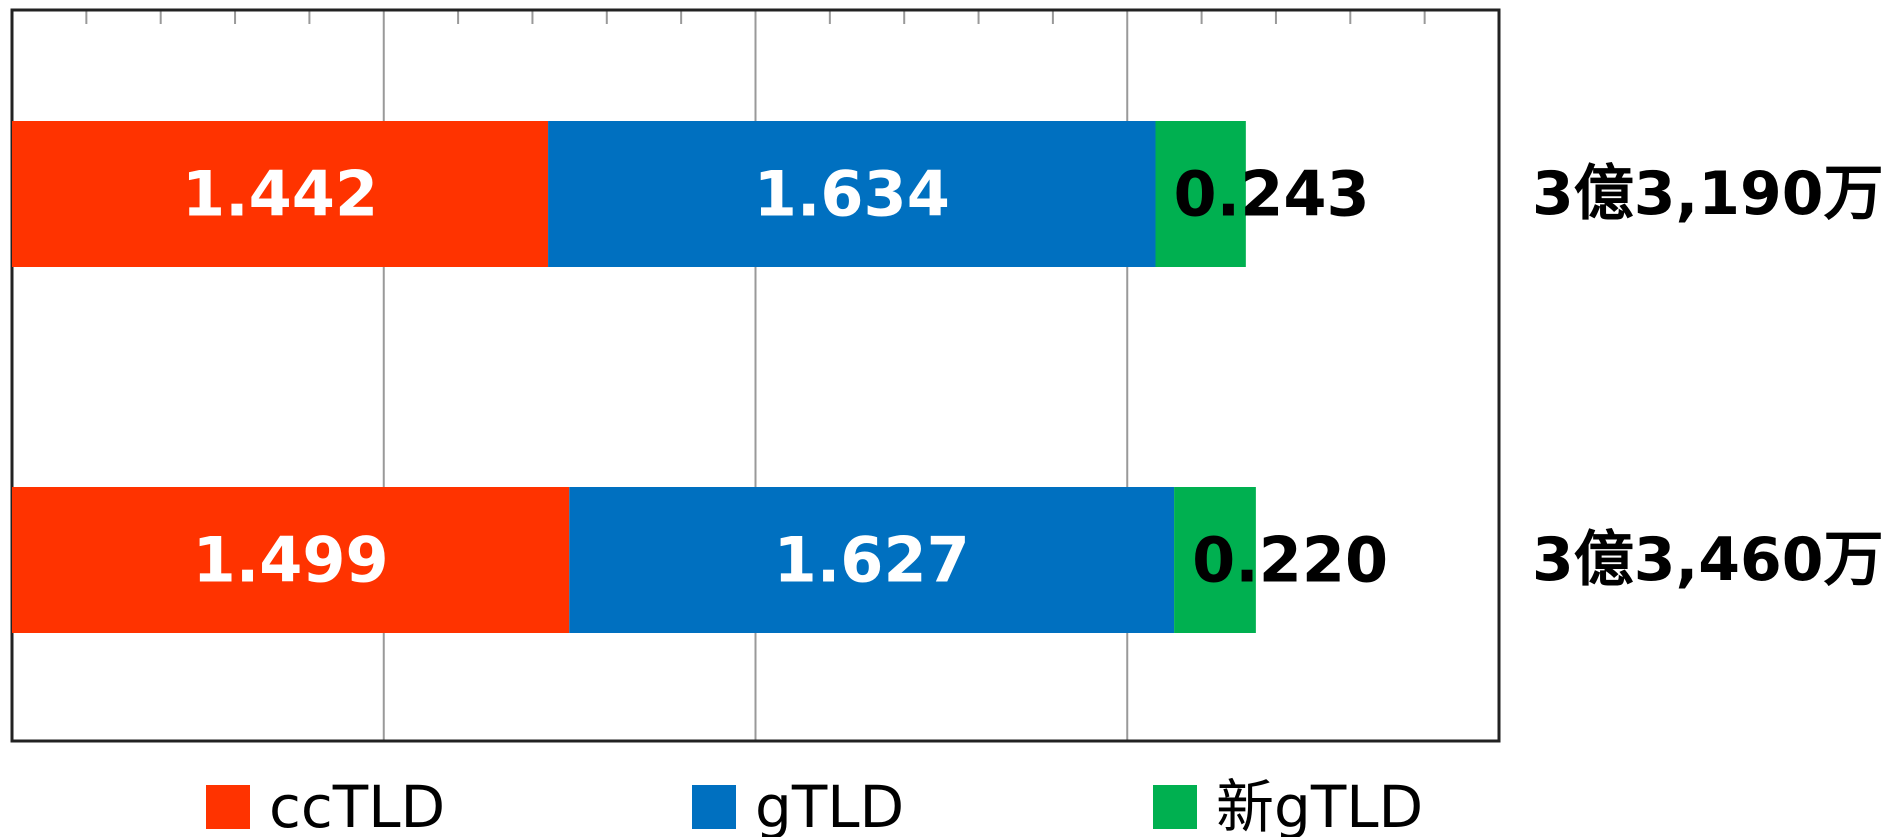 This screenshot has height=837, width=1903. I want to click on legend-label: ccTLD, so click(357, 805).